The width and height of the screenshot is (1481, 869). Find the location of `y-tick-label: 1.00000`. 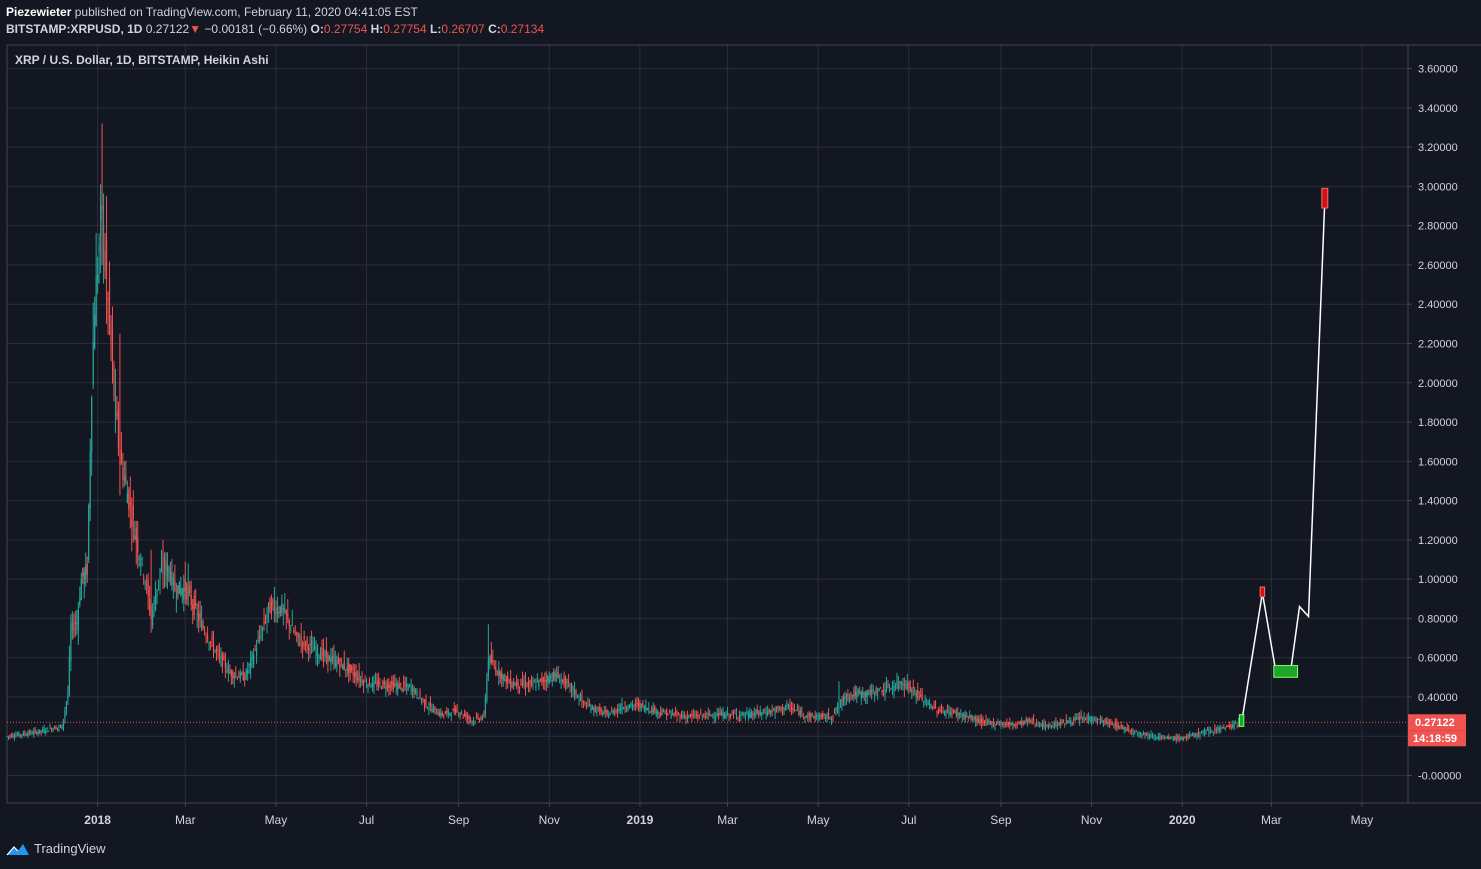

y-tick-label: 1.00000 is located at coordinates (1438, 580).